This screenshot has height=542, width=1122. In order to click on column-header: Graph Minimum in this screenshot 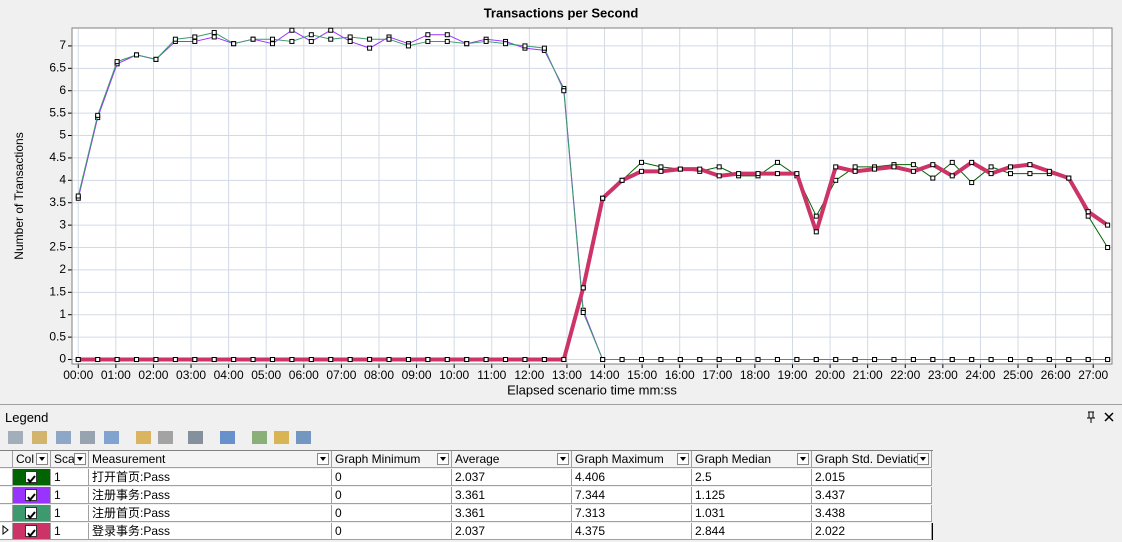, I will do `click(392, 459)`.